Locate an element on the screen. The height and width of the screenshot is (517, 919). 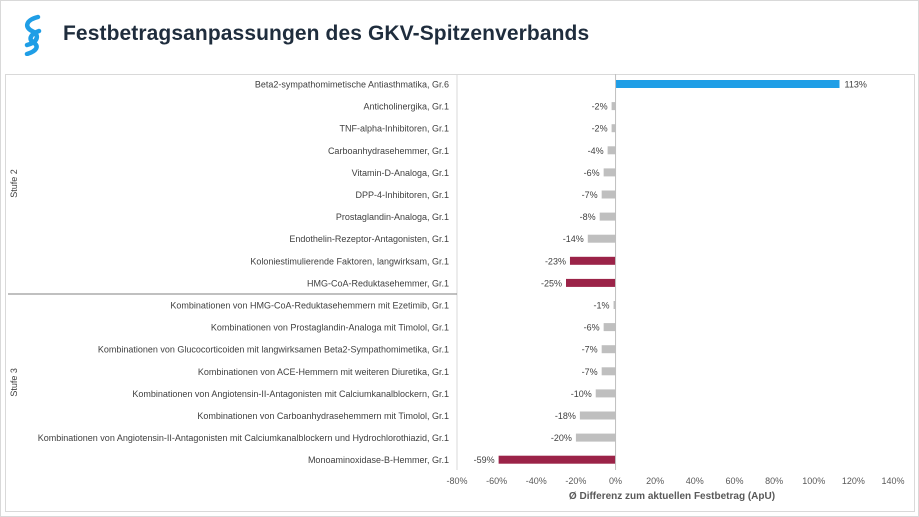
category-label: Carboanhydrasehemmer, Gr.1 is located at coordinates (388, 151).